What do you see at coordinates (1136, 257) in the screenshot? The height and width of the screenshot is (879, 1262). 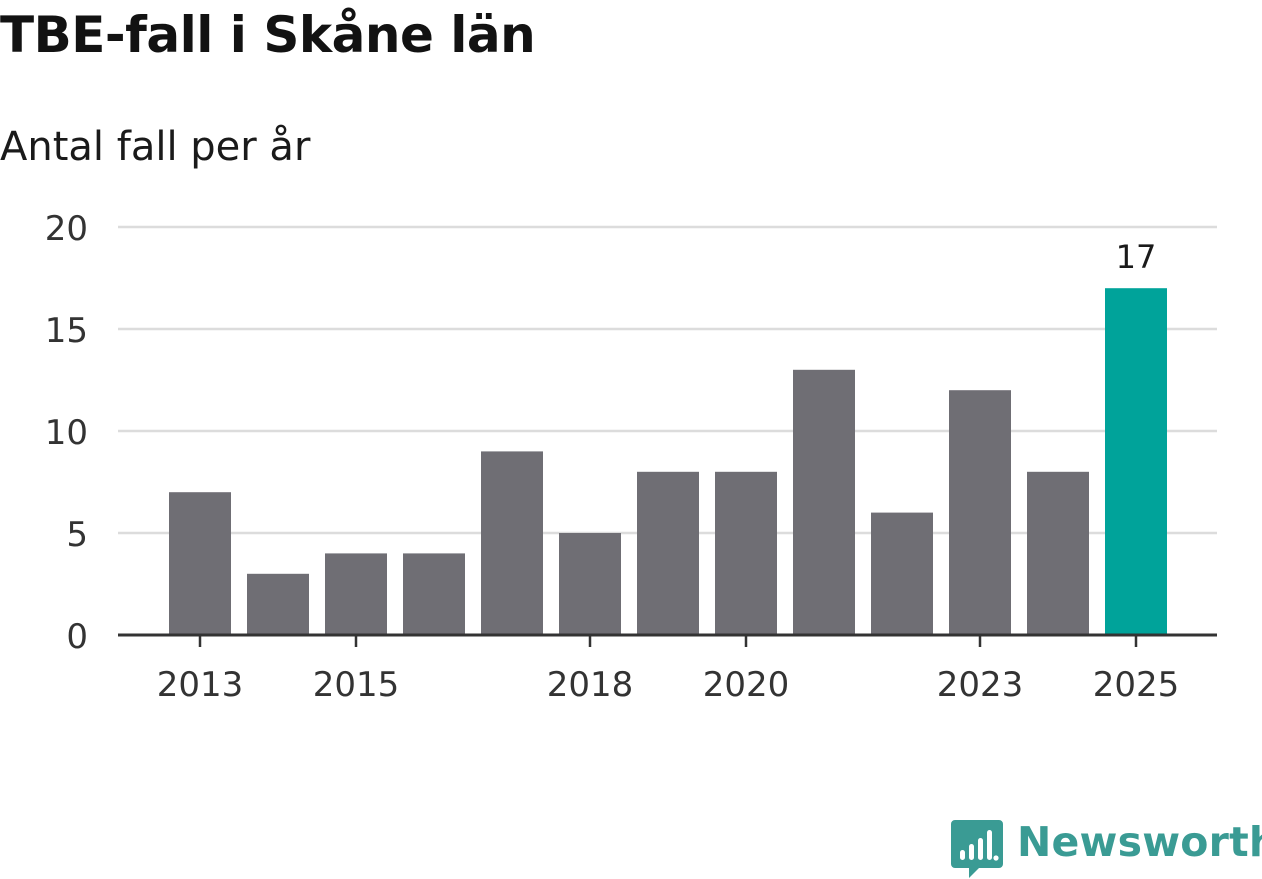 I see `data-label: 17` at bounding box center [1136, 257].